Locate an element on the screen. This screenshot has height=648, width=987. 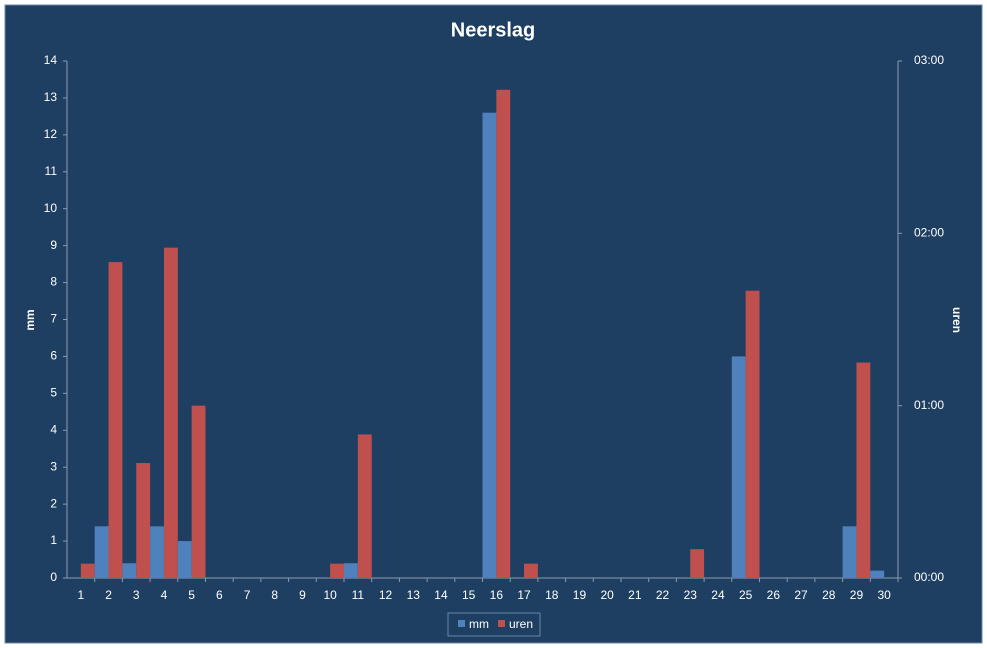
y-tick-label: 5 is located at coordinates (53, 393).